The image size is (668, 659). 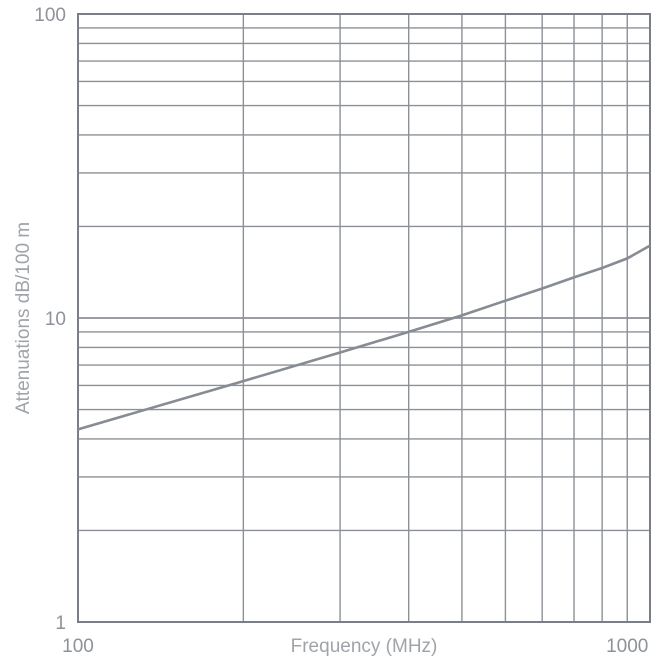 I want to click on x-axis-label: Frequency (MHz), so click(x=364, y=646).